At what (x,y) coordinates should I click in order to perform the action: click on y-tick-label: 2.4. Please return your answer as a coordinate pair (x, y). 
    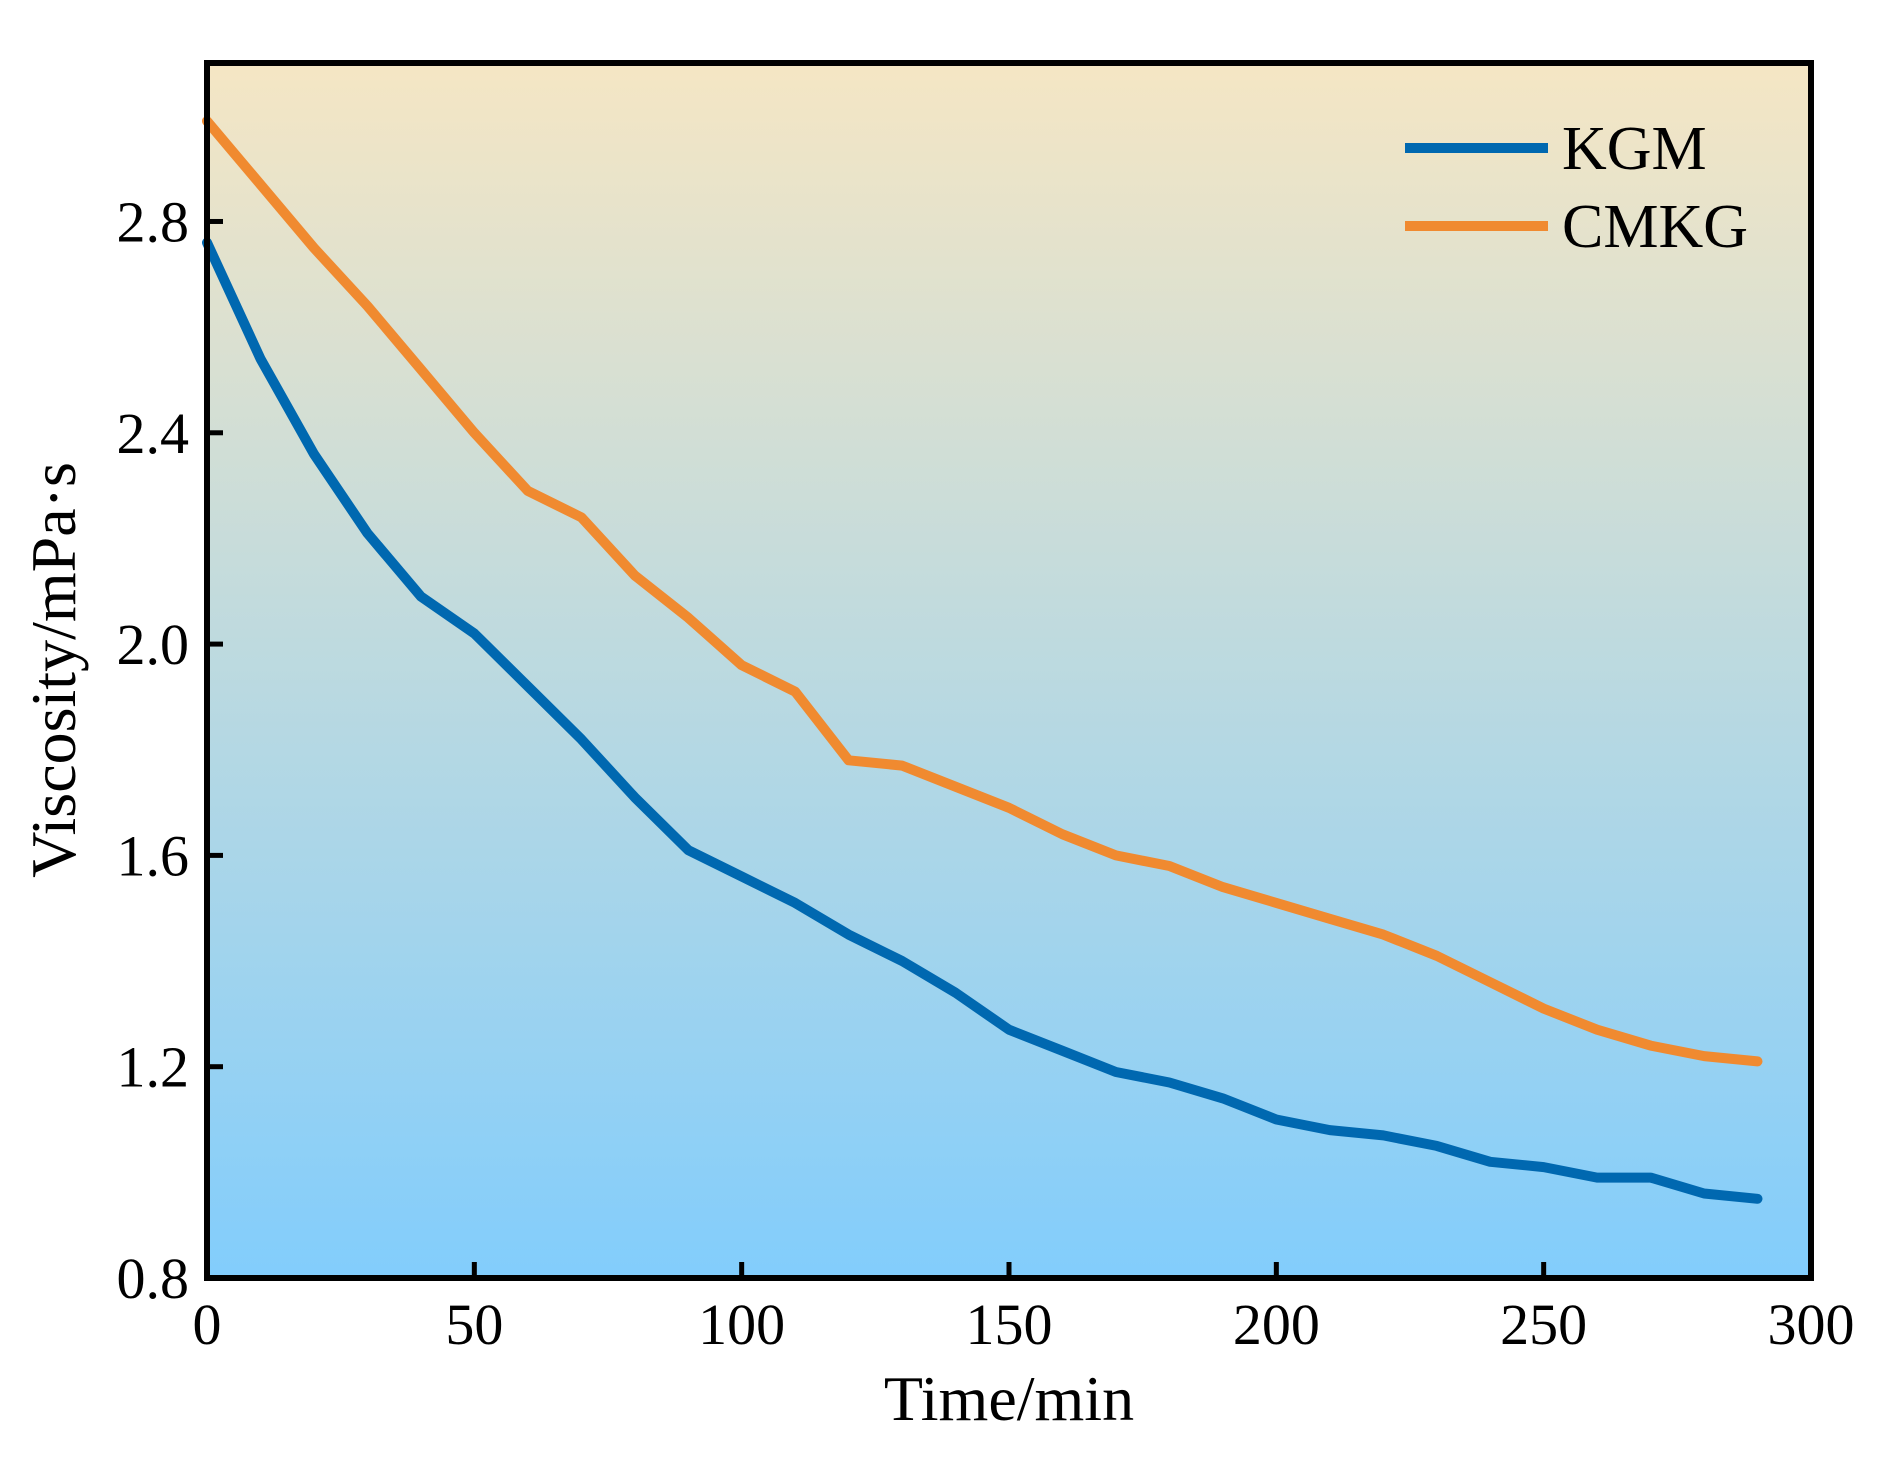
    Looking at the image, I should click on (153, 433).